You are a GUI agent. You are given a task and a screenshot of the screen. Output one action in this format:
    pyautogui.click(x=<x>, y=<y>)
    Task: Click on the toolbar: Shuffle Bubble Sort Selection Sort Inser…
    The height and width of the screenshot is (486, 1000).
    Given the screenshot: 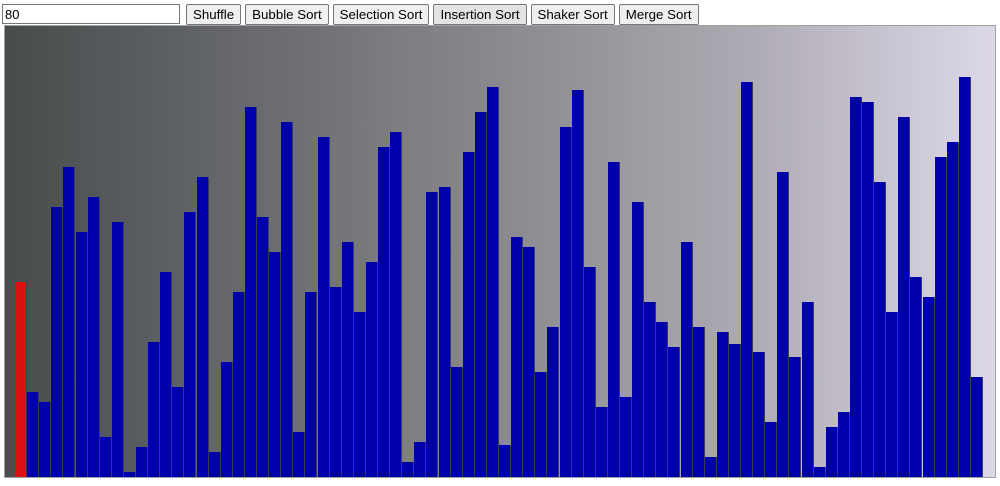 What is the action you would take?
    pyautogui.click(x=350, y=14)
    